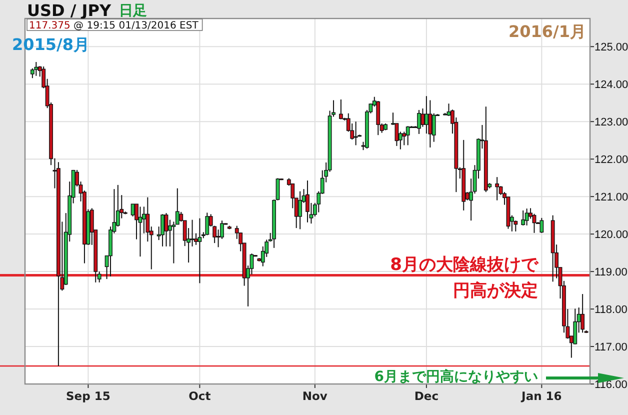 Image resolution: width=628 pixels, height=415 pixels. What do you see at coordinates (547, 31) in the screenshot?
I see `annotation: 2016/1月` at bounding box center [547, 31].